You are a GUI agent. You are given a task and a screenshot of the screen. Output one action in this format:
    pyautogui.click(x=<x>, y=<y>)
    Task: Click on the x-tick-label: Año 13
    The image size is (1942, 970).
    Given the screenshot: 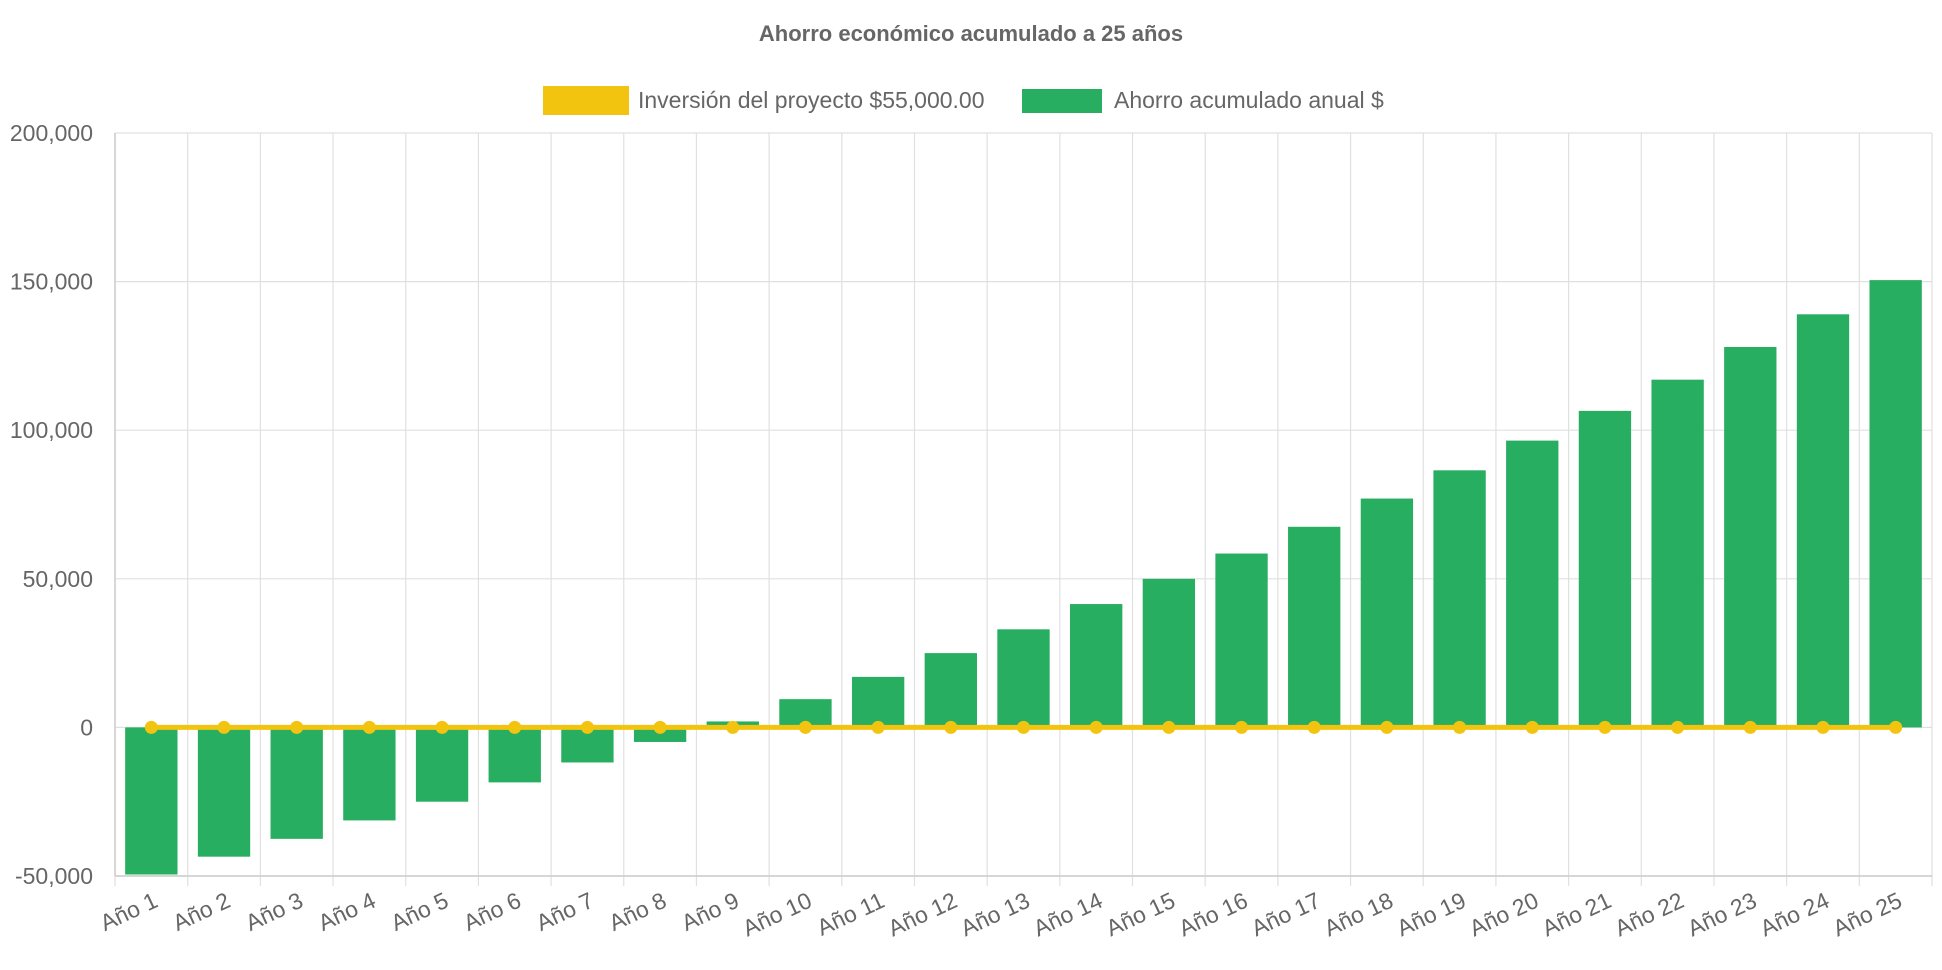 What is the action you would take?
    pyautogui.click(x=995, y=914)
    